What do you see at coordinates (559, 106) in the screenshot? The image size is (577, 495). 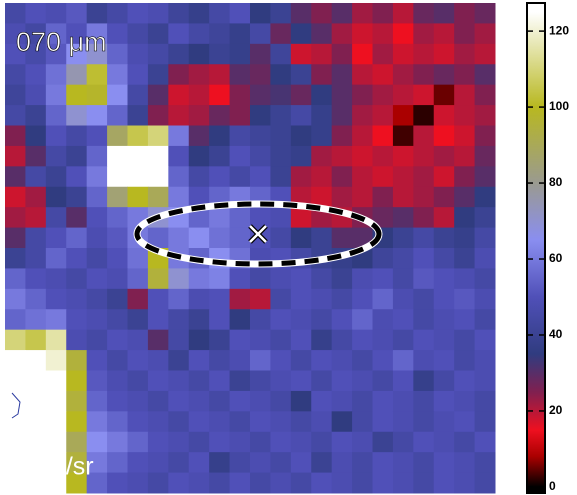 I see `tick-label: 100` at bounding box center [559, 106].